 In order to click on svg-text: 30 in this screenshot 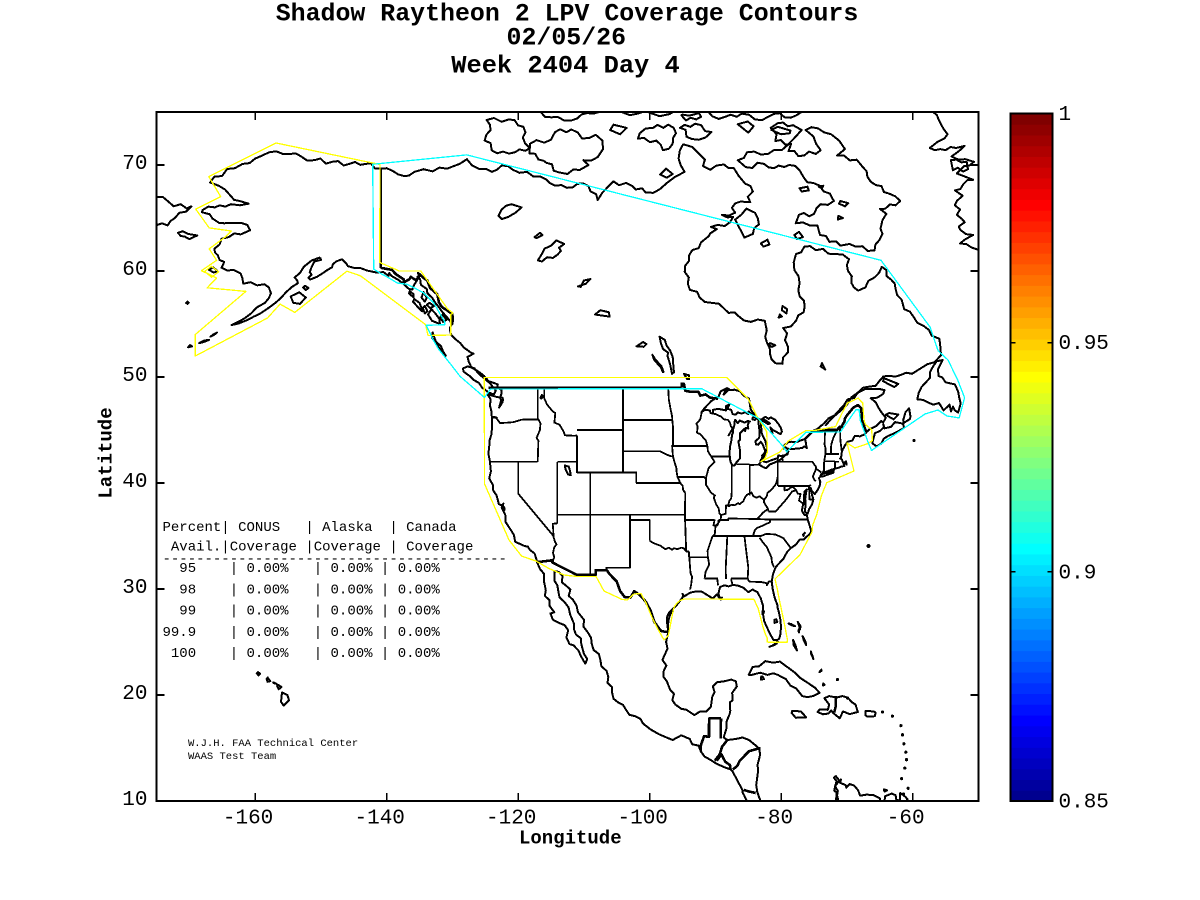, I will do `click(134, 588)`.